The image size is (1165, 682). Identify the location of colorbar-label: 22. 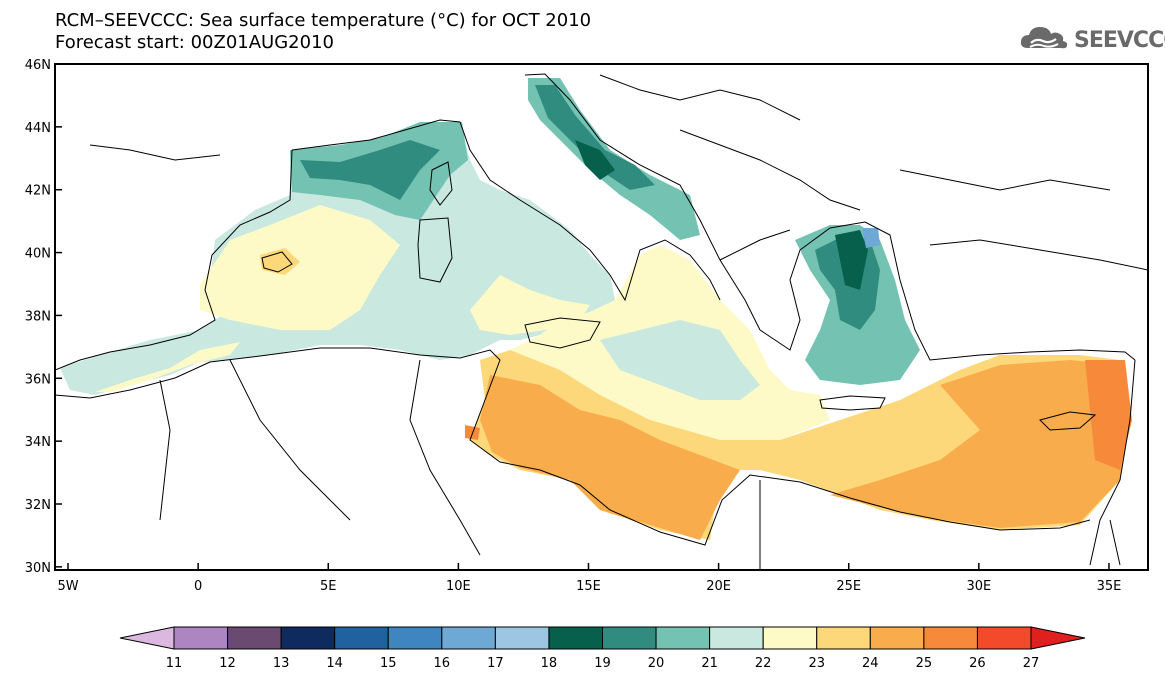
(763, 663).